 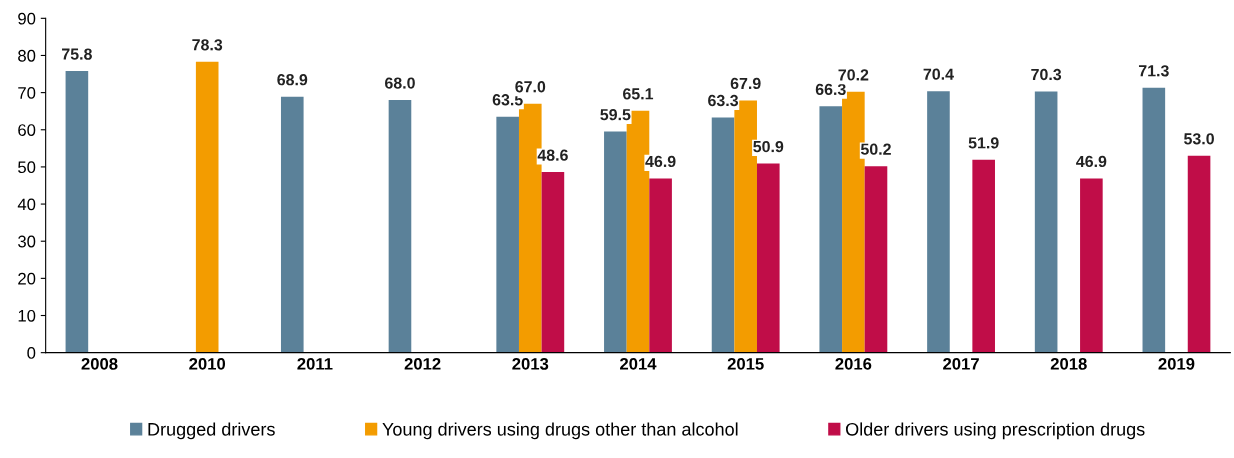 What do you see at coordinates (830, 89) in the screenshot?
I see `data-label: 66.3` at bounding box center [830, 89].